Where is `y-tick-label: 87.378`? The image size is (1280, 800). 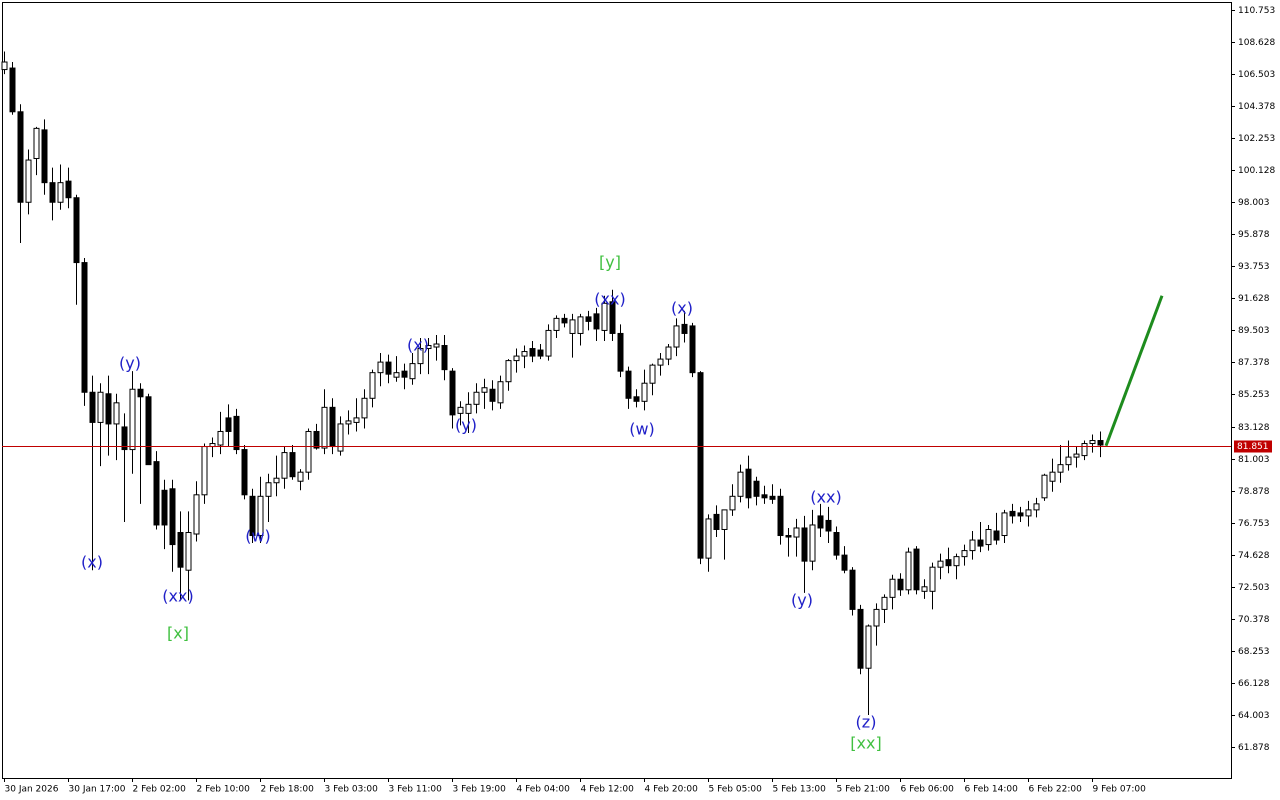 y-tick-label: 87.378 is located at coordinates (1254, 363).